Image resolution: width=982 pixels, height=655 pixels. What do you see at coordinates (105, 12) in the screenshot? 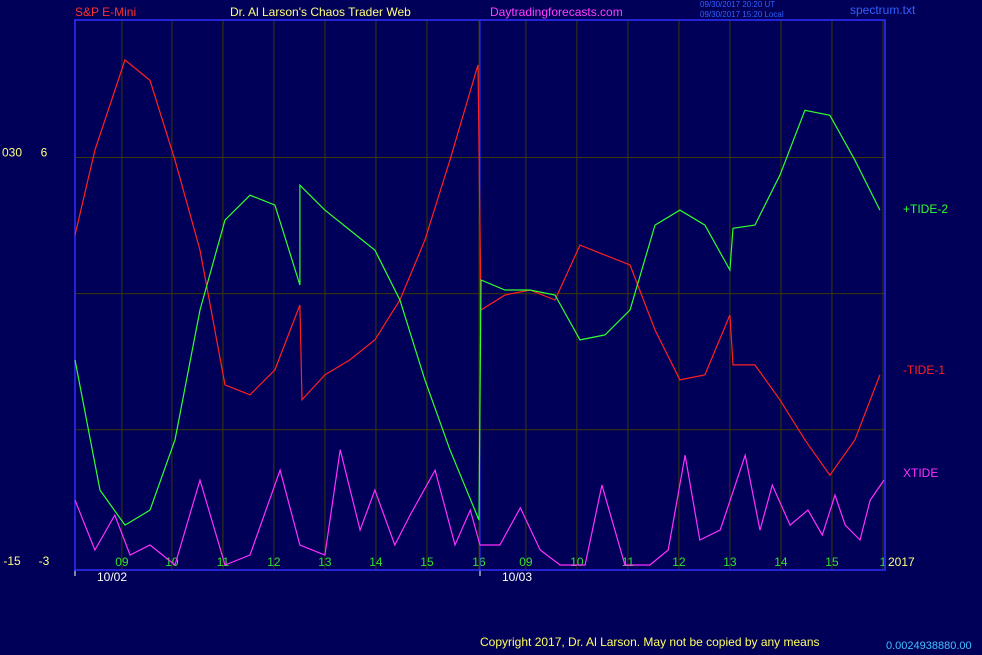
I see `symbol: S&P E-Mini` at bounding box center [105, 12].